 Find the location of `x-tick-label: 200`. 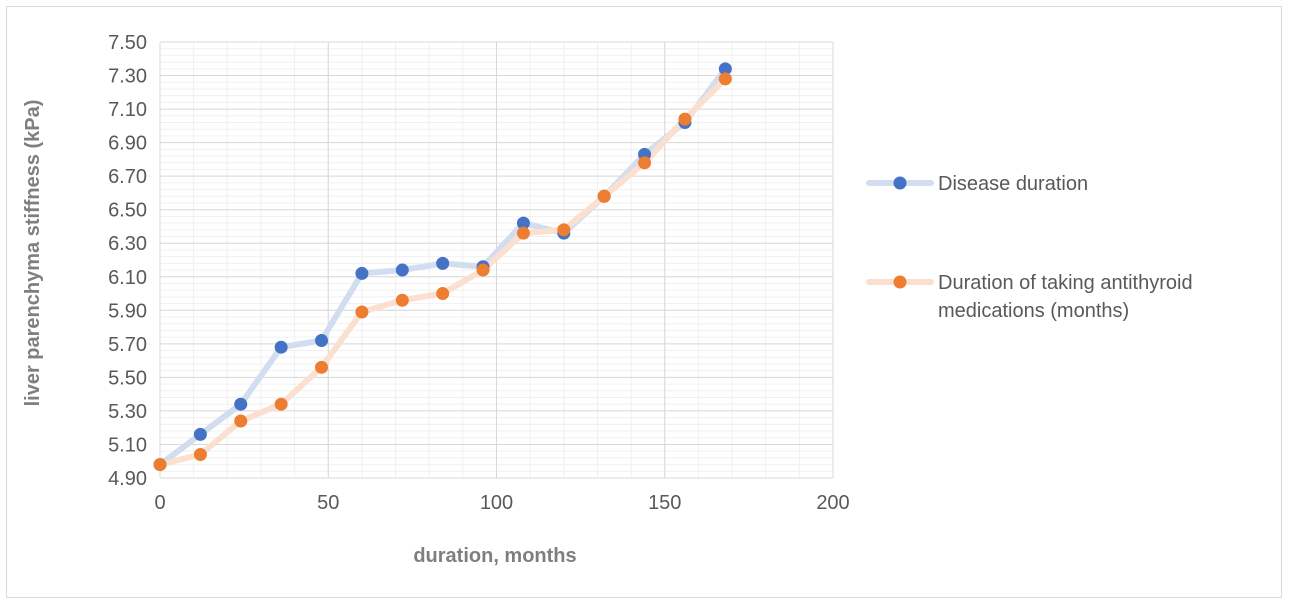

x-tick-label: 200 is located at coordinates (832, 503).